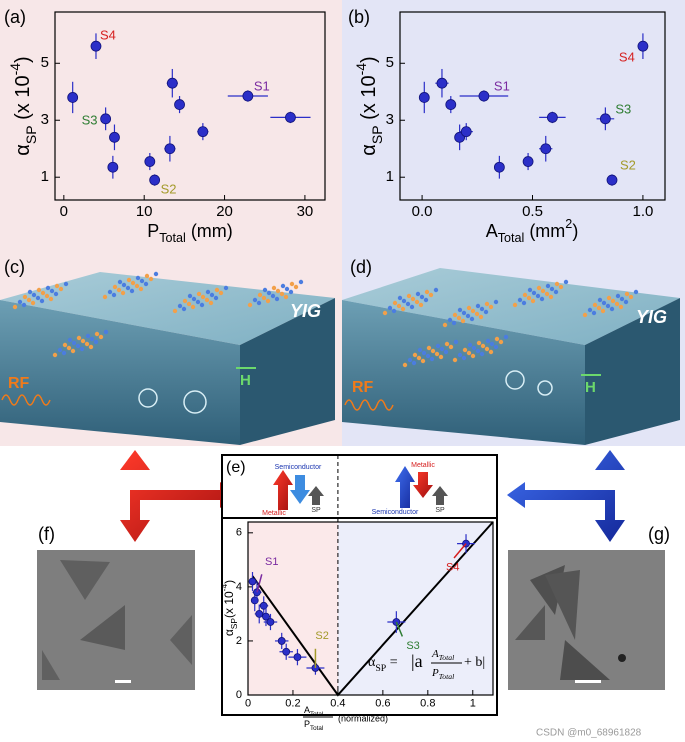  What do you see at coordinates (440, 495) in the screenshot?
I see `sp-arrow` at bounding box center [440, 495].